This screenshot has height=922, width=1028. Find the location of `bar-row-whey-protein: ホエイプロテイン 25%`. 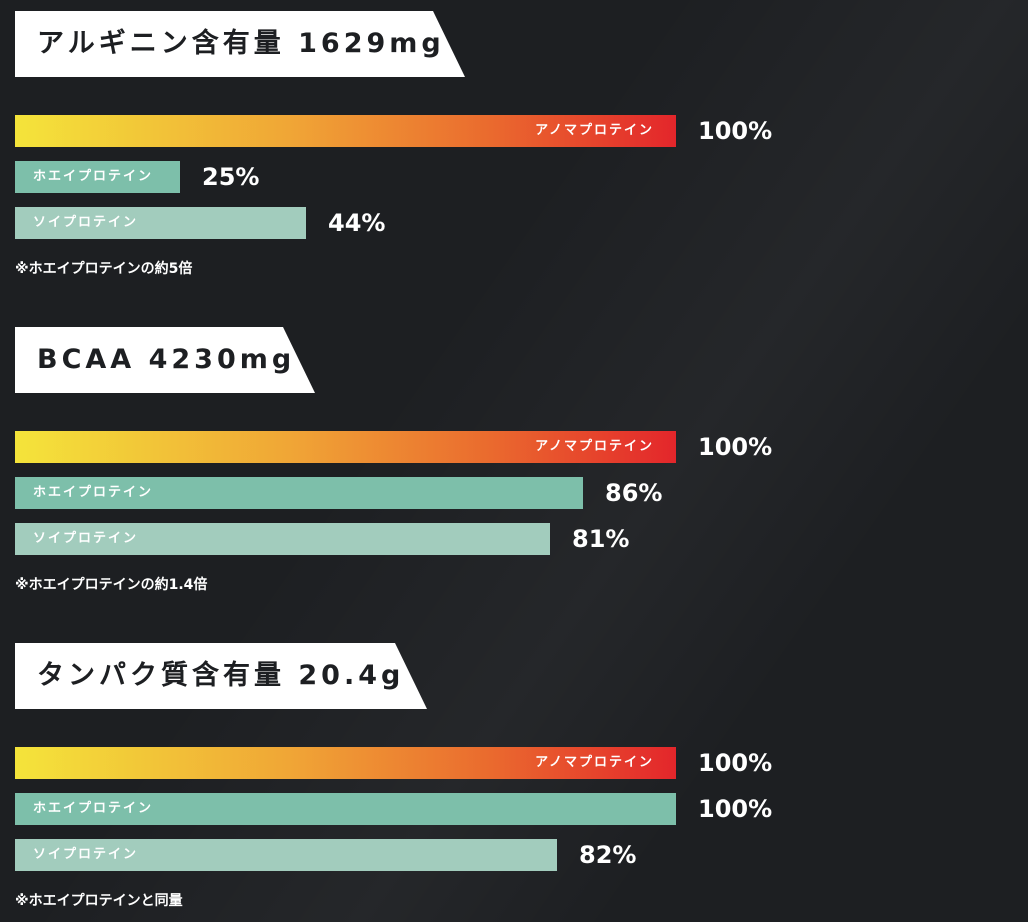

bar-row-whey-protein: ホエイプロテイン 25% is located at coordinates (515, 177).